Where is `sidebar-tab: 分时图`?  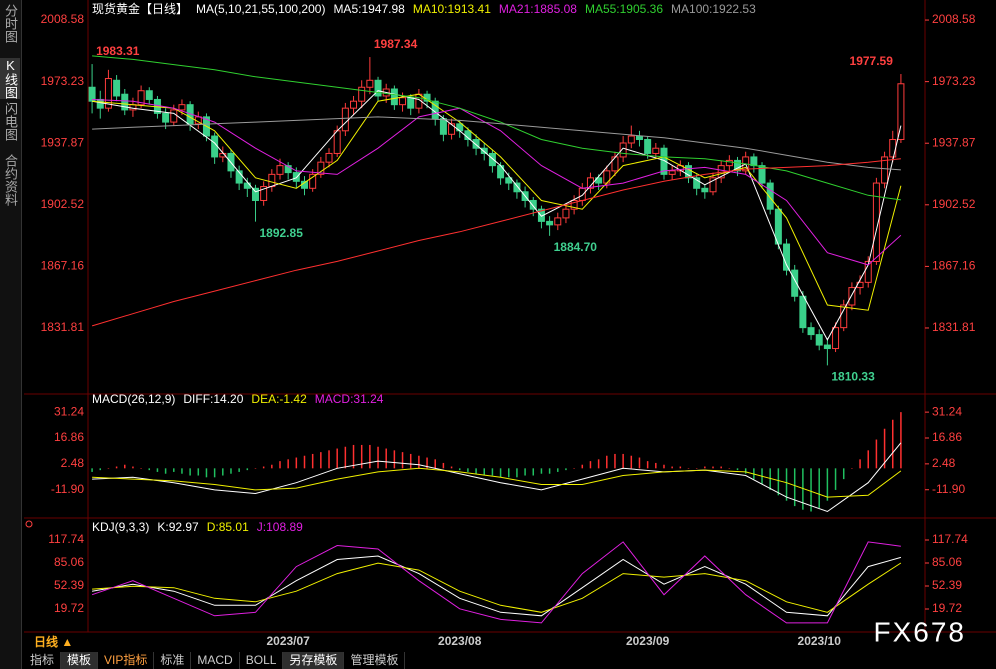 sidebar-tab: 分时图 is located at coordinates (10, 23).